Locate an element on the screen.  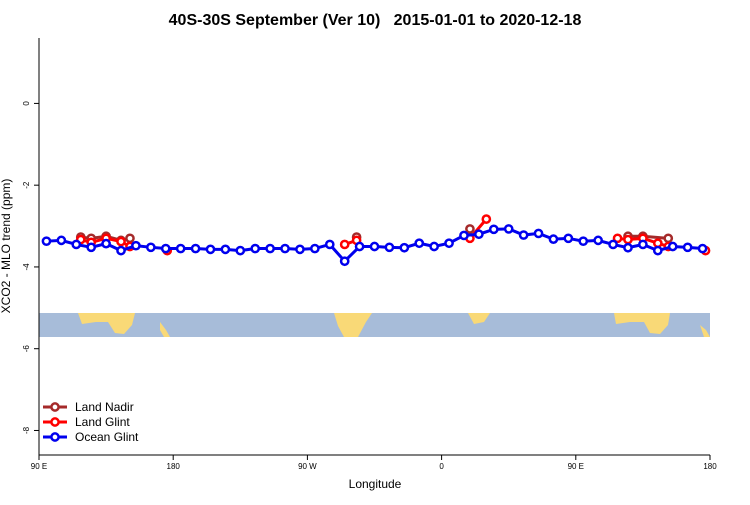
legend-label: Ocean Glint is located at coordinates (107, 437).